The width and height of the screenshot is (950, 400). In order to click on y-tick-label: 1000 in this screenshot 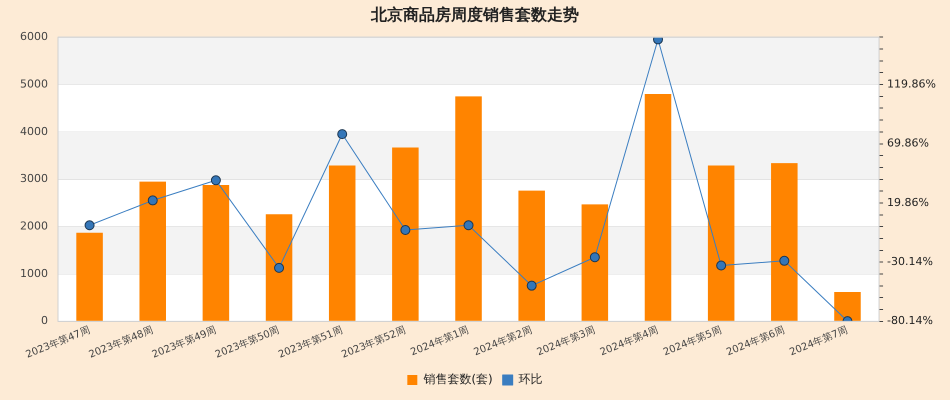, I will do `click(34, 273)`.